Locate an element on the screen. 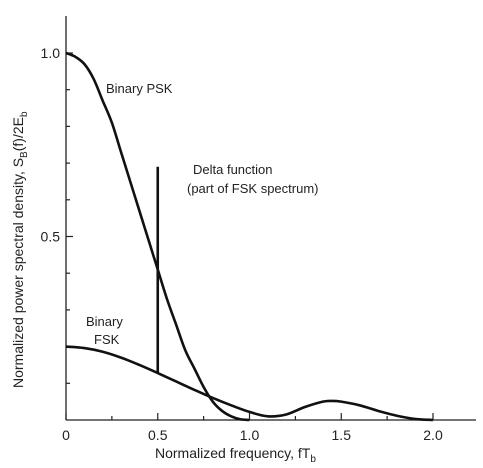 This screenshot has height=468, width=483. fsk-annotation-line2: FSK is located at coordinates (107, 339).